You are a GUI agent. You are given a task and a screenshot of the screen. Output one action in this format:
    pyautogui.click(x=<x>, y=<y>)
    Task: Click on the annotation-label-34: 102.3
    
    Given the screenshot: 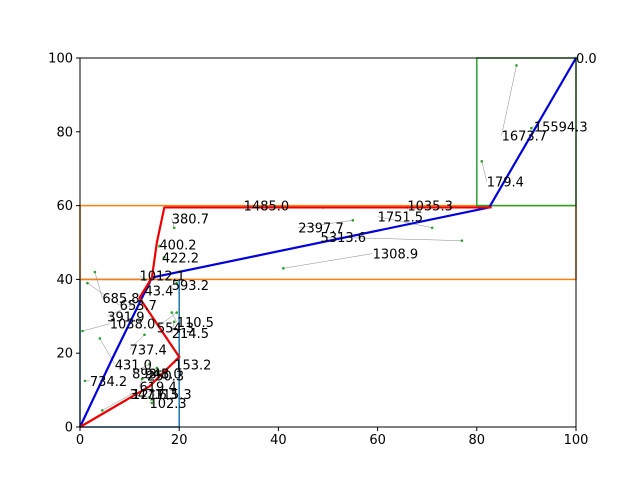 What is the action you would take?
    pyautogui.click(x=167, y=404)
    